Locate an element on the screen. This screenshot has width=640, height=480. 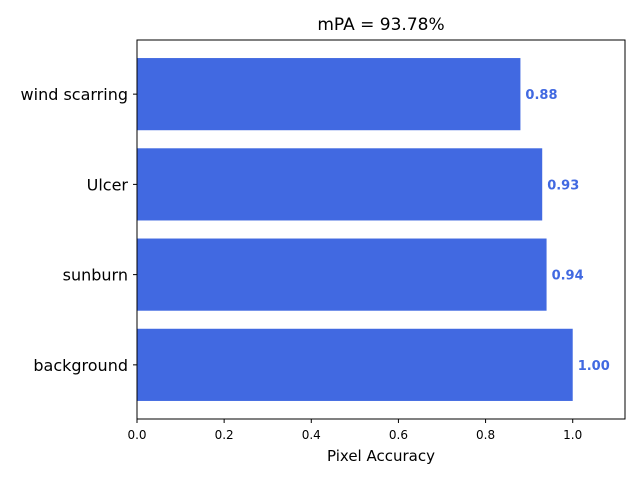
bar-wind-scarring is located at coordinates (329, 94).